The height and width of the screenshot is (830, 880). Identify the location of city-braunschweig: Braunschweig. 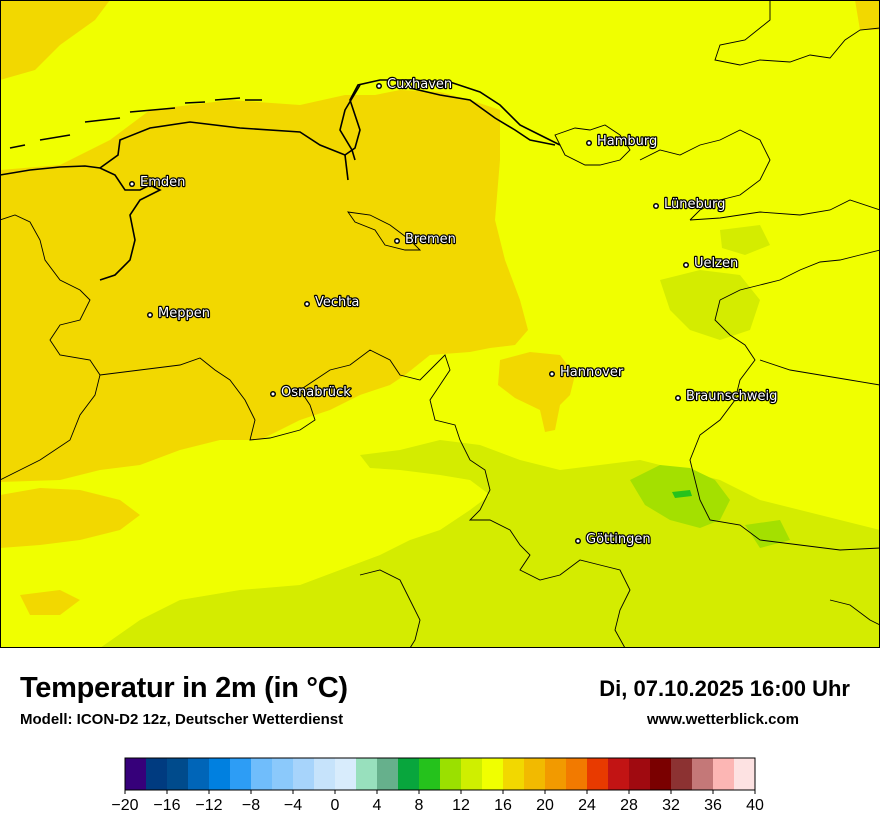
(727, 396).